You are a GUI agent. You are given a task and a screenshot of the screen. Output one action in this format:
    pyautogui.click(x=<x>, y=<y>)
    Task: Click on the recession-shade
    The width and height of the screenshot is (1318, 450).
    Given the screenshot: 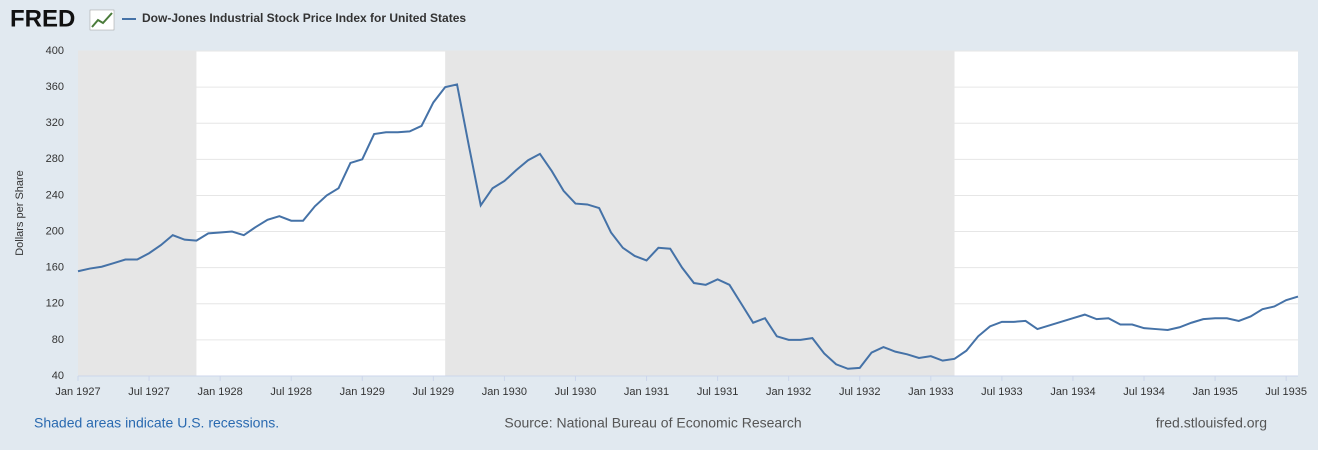 What is the action you would take?
    pyautogui.click(x=137, y=213)
    